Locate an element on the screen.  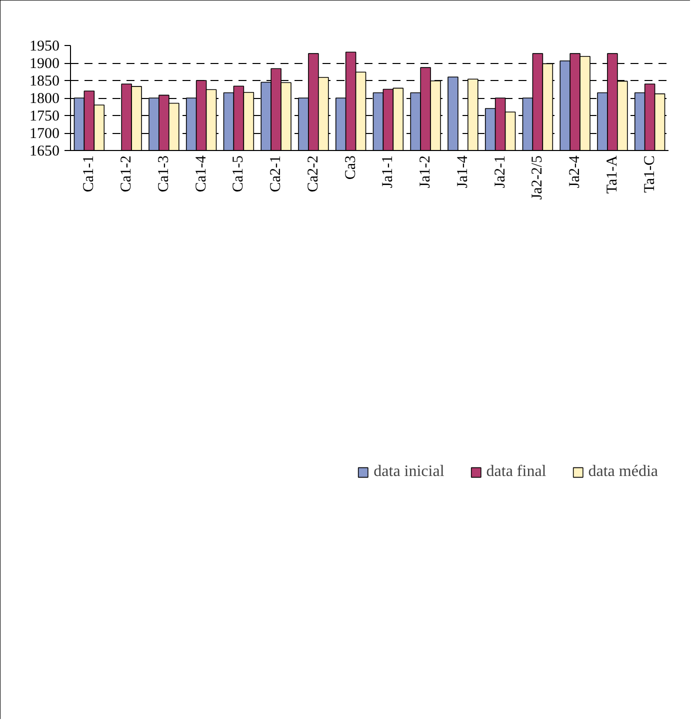
y-tick-label: 1800 is located at coordinates (45, 99).